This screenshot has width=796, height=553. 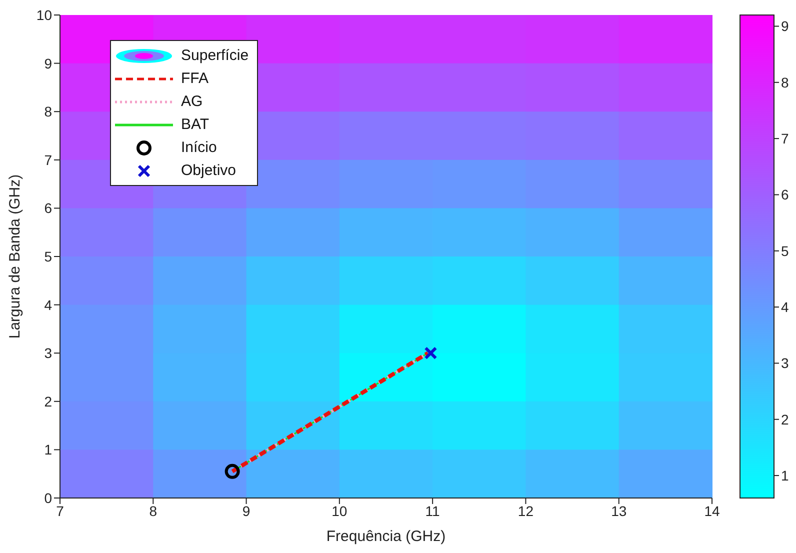 What do you see at coordinates (785, 363) in the screenshot?
I see `color-bar-label: 3` at bounding box center [785, 363].